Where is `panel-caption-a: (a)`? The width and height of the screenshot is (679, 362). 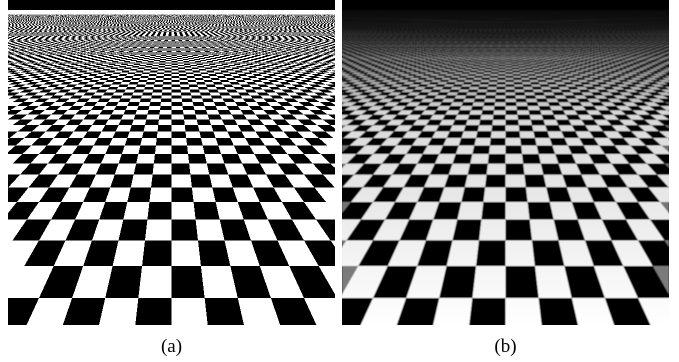 panel-caption-a: (a) is located at coordinates (171, 347).